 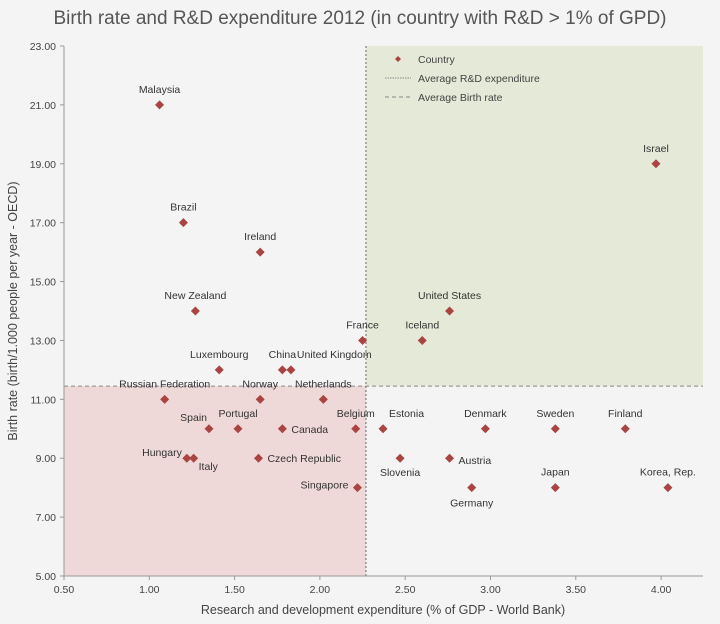 I want to click on data-point: Israel, so click(x=656, y=156).